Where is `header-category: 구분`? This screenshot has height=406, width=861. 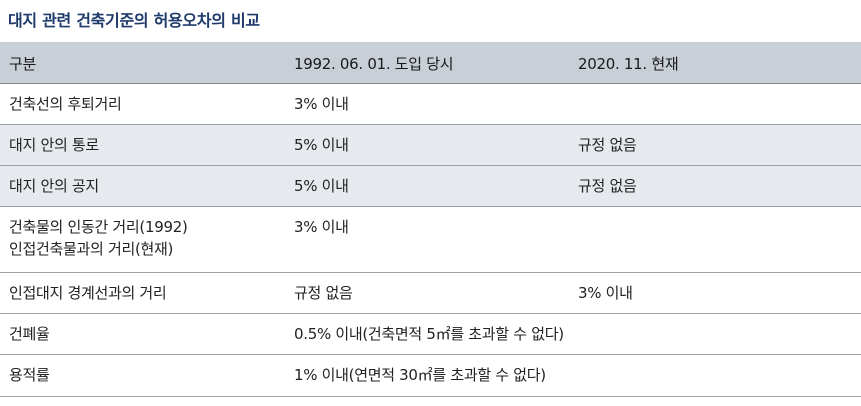
header-category: 구분 is located at coordinates (23, 64).